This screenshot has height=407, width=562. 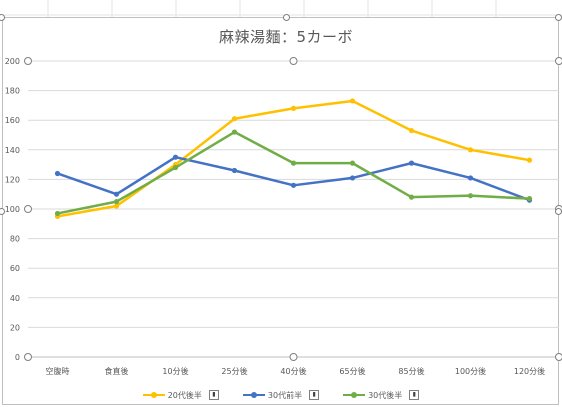 I want to click on y-tick-label: 160, so click(x=12, y=120).